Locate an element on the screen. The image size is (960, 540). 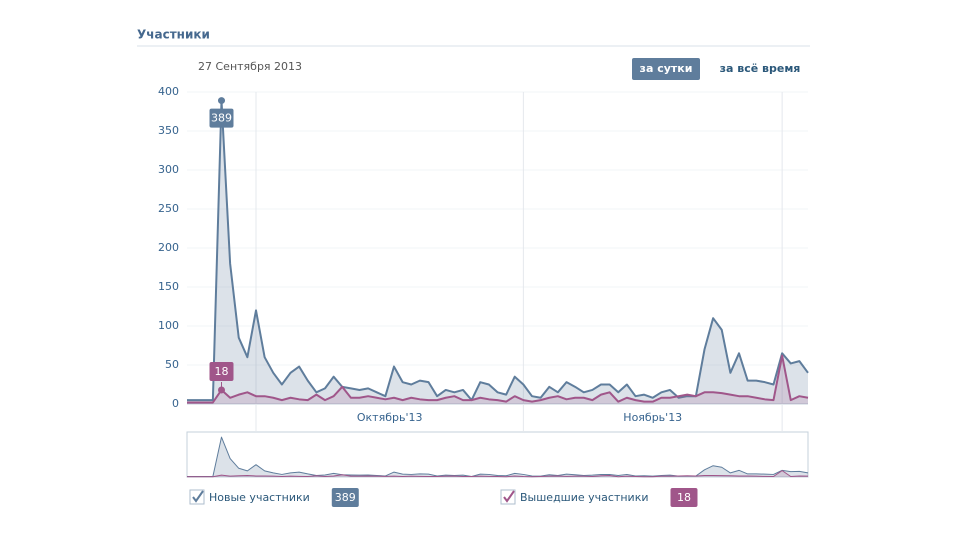
legend-value: 389 is located at coordinates (345, 497).